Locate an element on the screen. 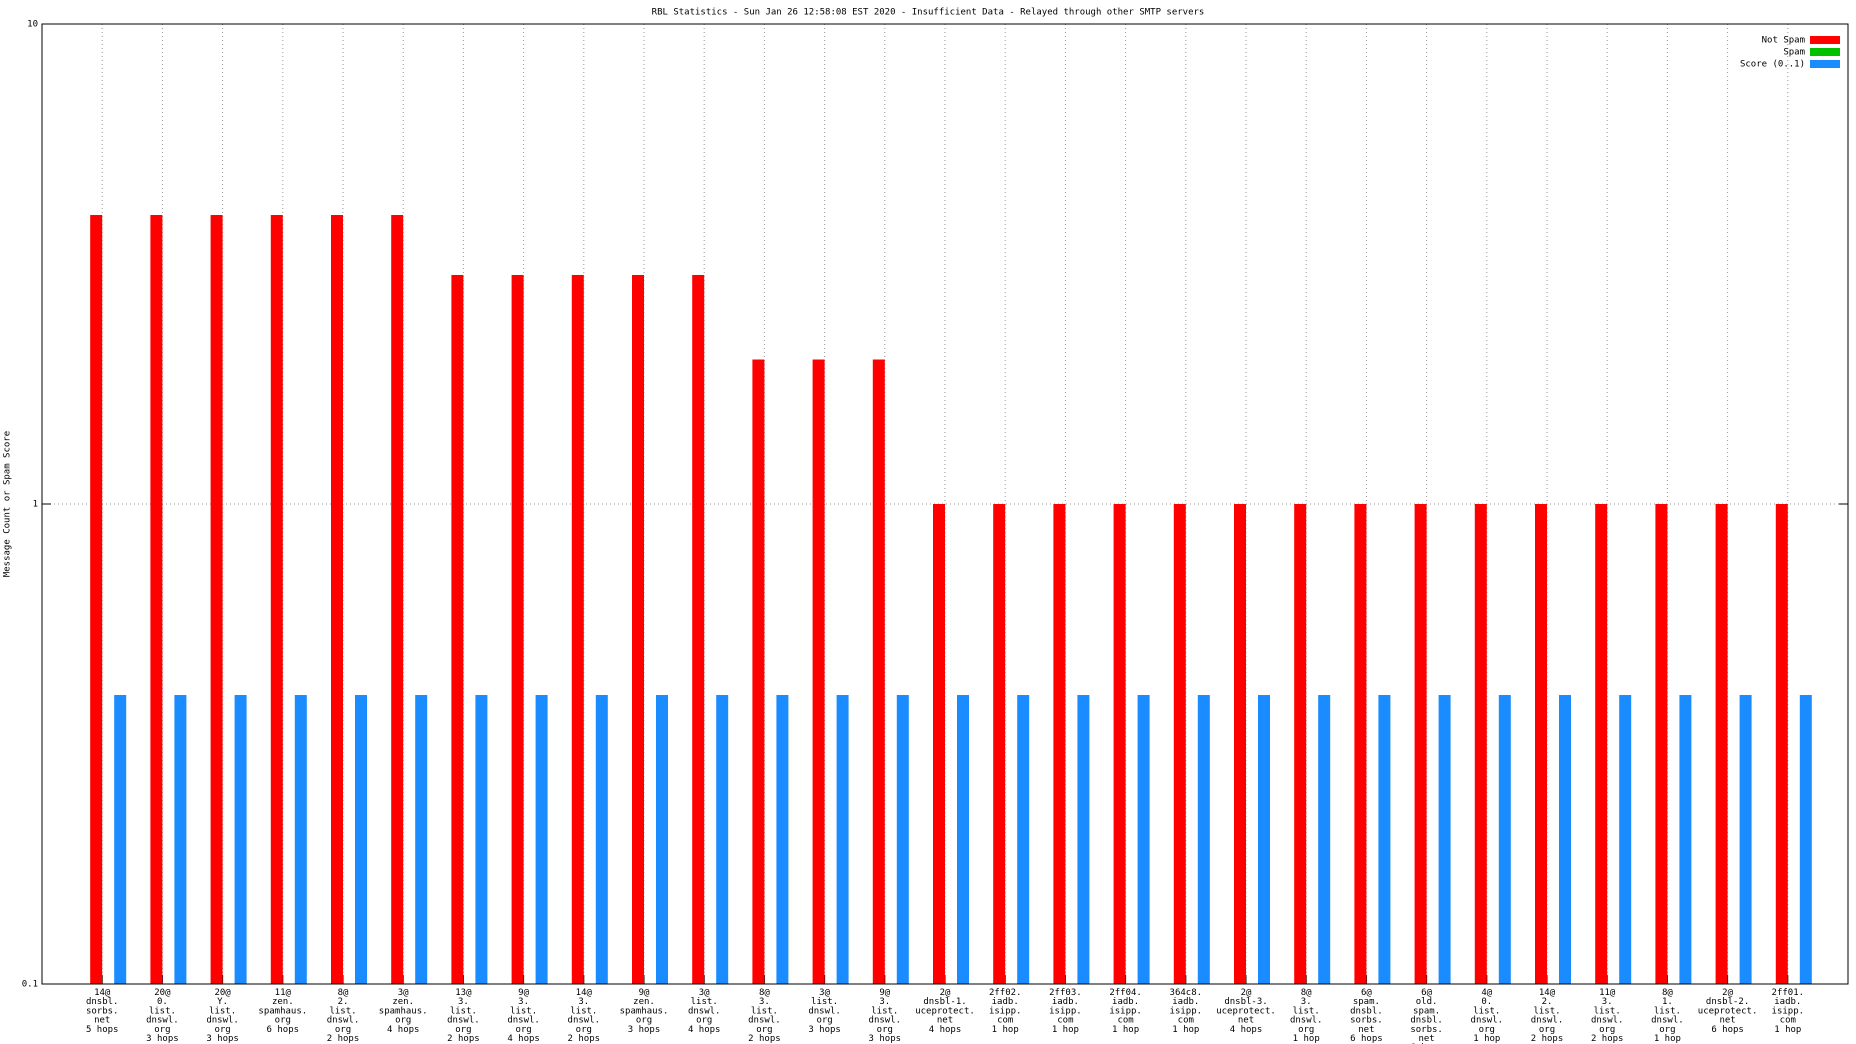 The width and height of the screenshot is (1856, 1044). x-tick-label: 13@ 3. list. dnswl. org 2 hops is located at coordinates (463, 1016).